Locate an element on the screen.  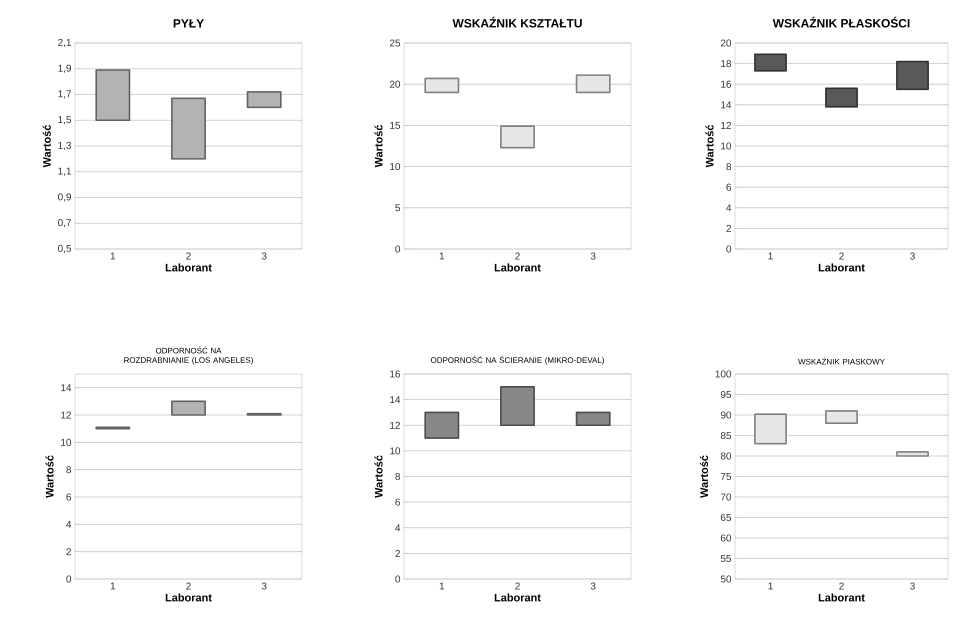
y-tick-label: 50 is located at coordinates (726, 579).